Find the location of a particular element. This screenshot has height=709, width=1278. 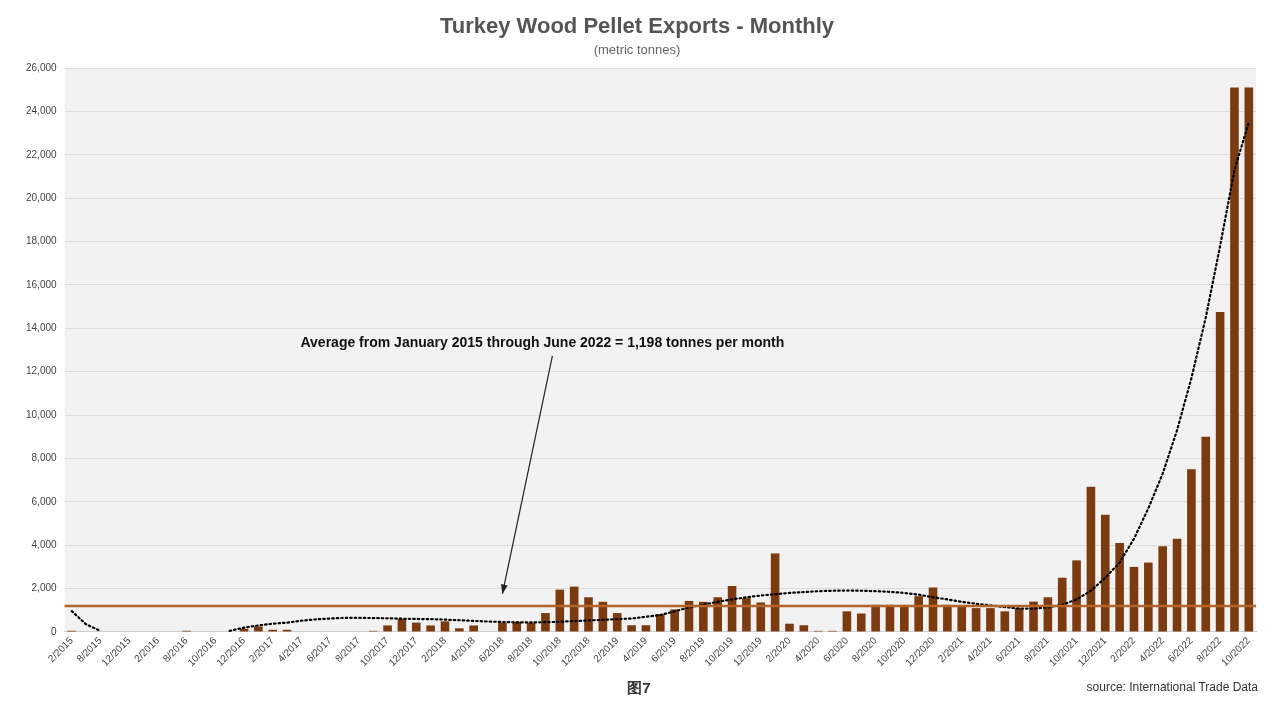

y-tick-label: 2,000 is located at coordinates (44, 588).